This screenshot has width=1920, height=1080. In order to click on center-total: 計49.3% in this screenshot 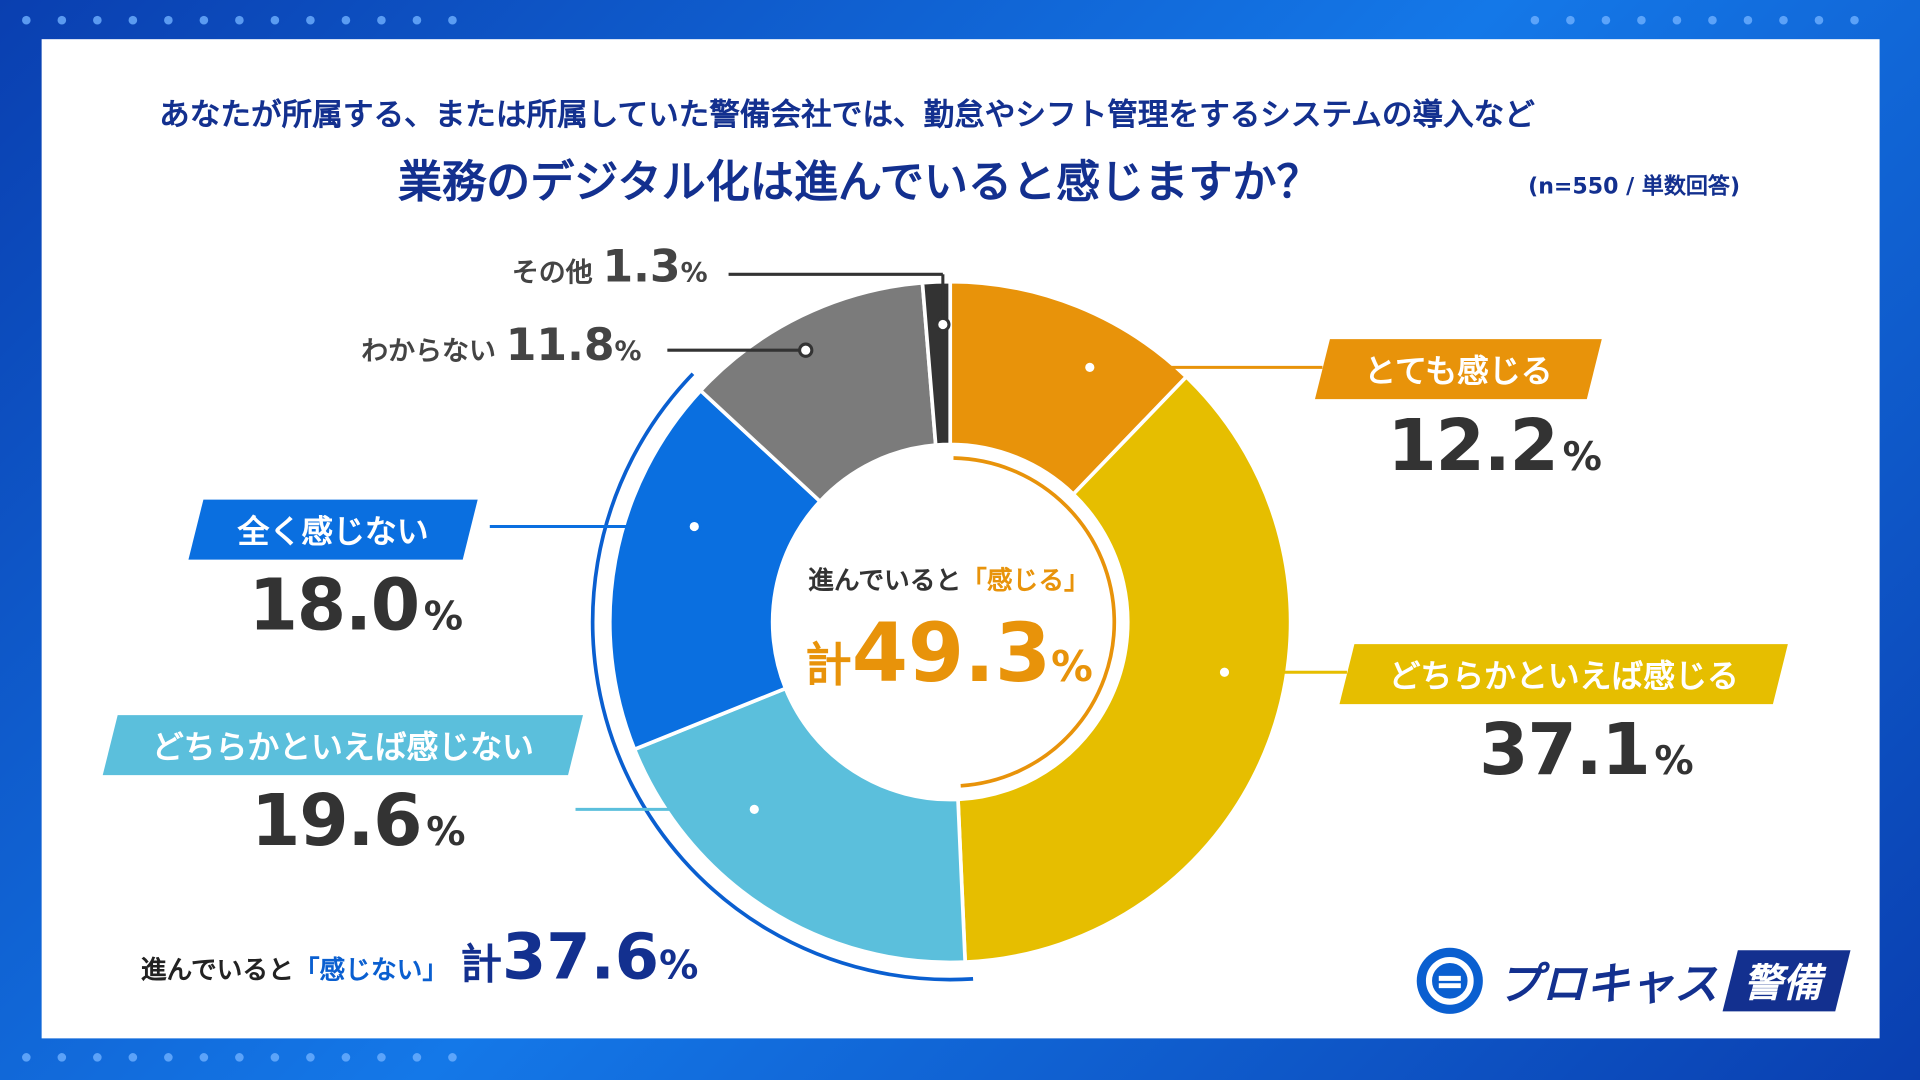, I will do `click(948, 653)`.